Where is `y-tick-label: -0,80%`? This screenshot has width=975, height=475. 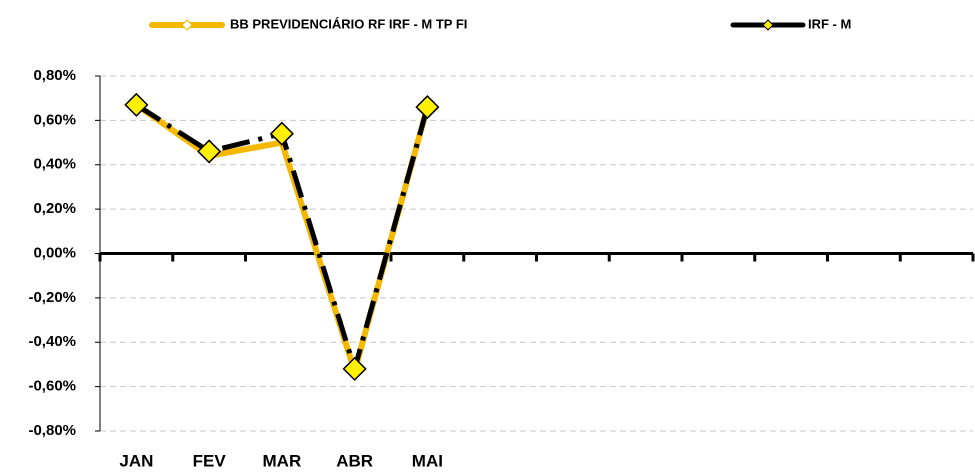 y-tick-label: -0,80% is located at coordinates (52, 430).